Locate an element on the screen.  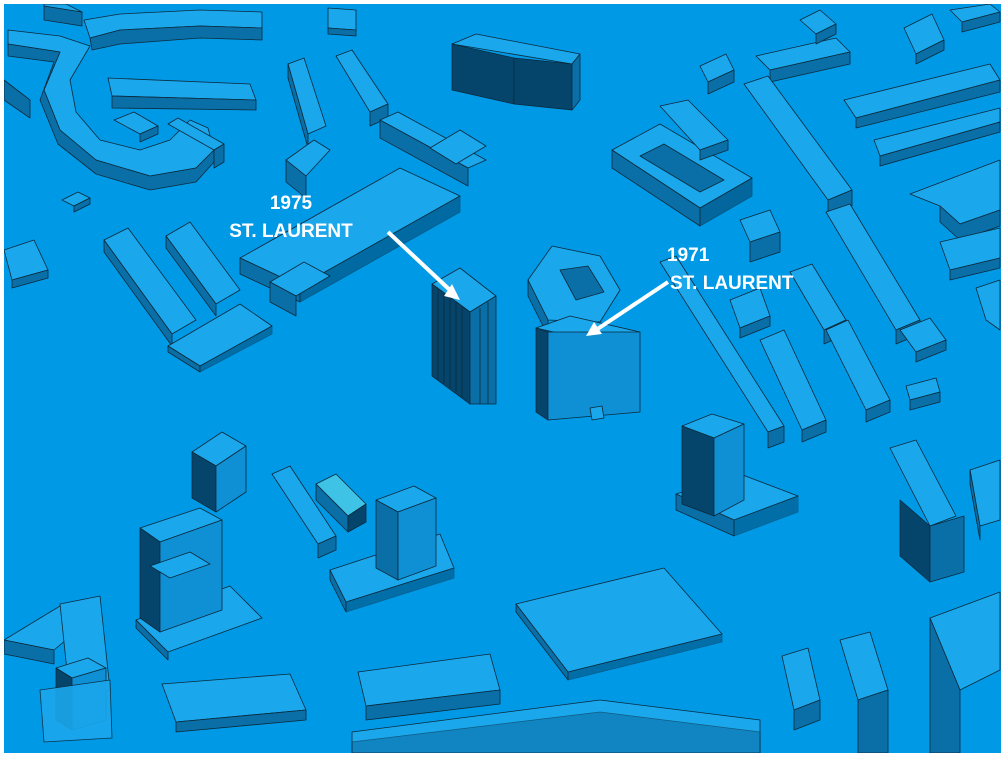
building-highlight is located at coordinates (341, 503).